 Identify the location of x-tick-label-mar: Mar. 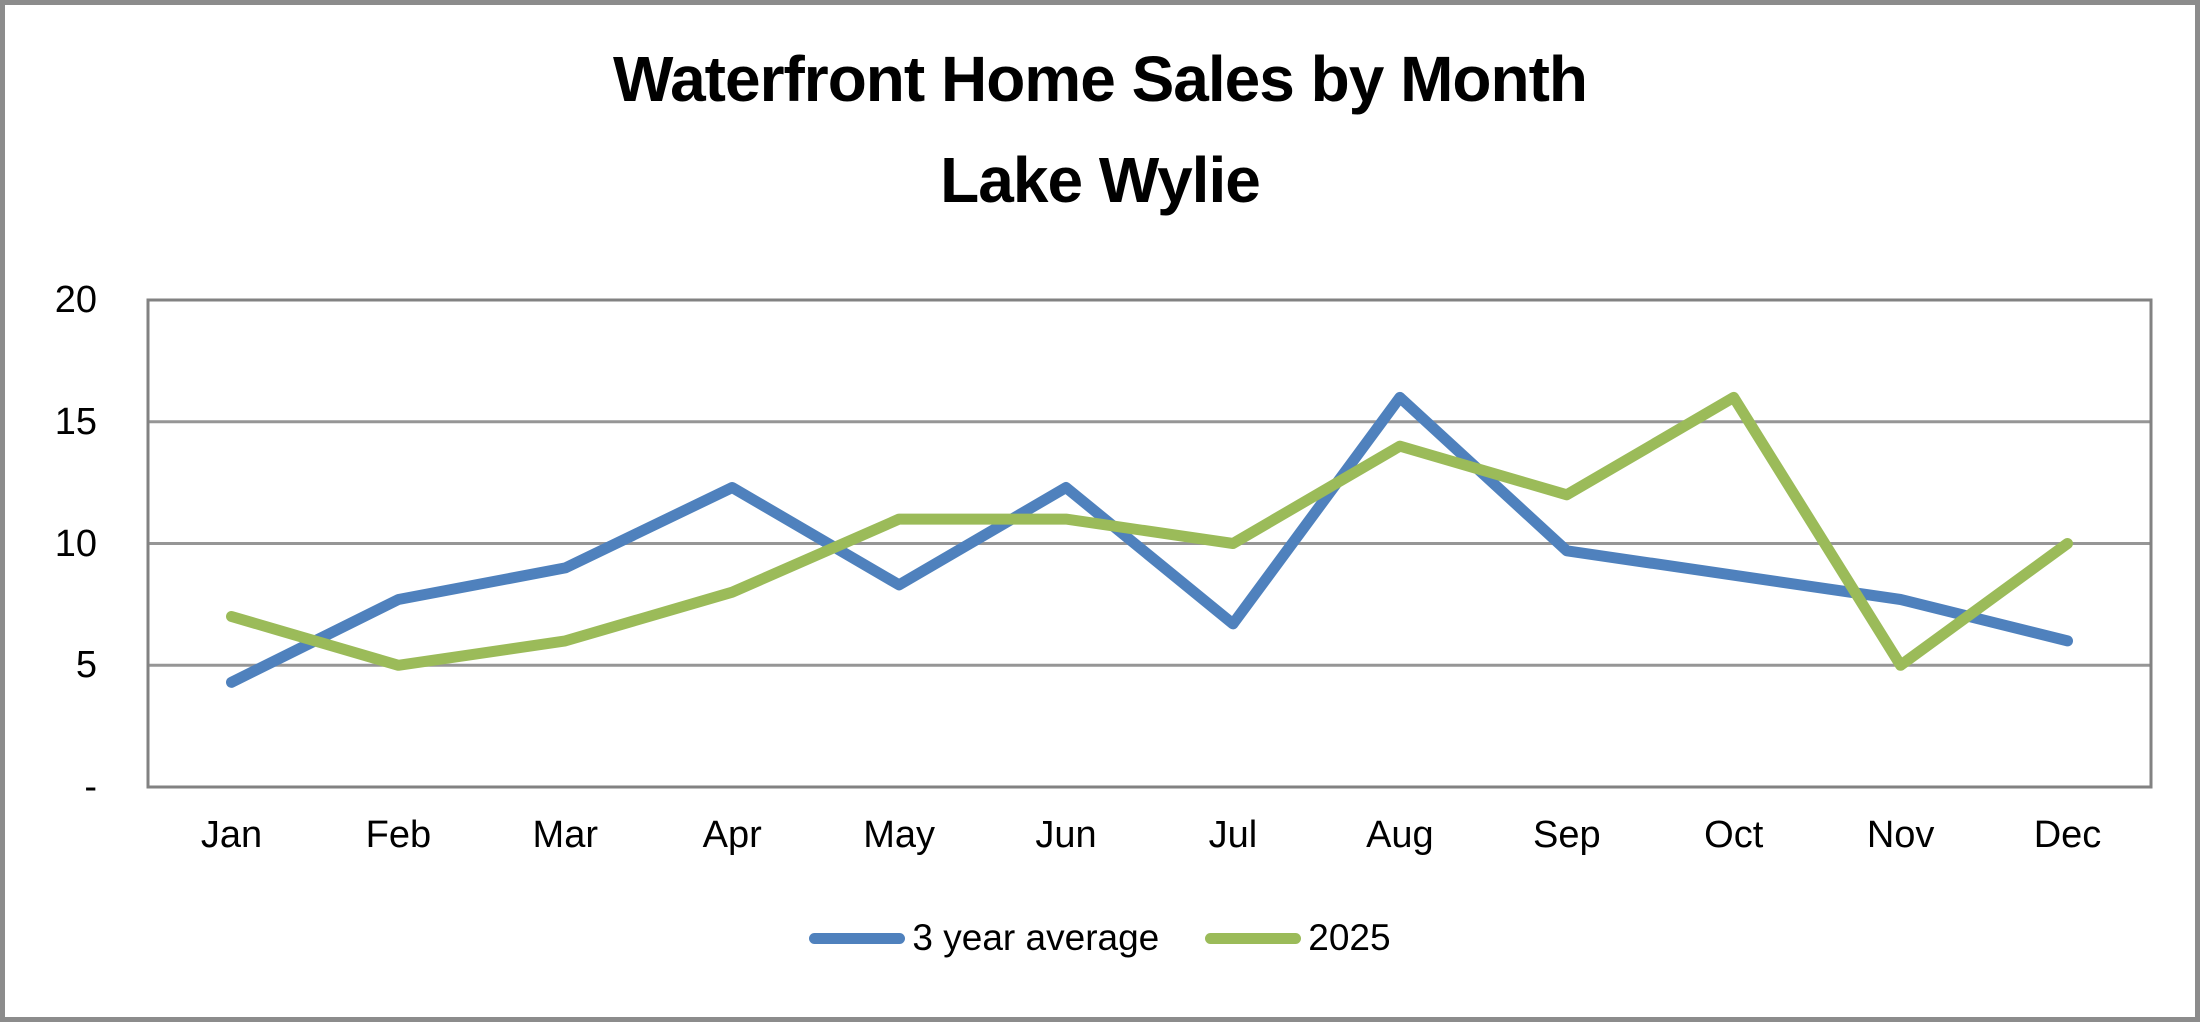
(565, 835).